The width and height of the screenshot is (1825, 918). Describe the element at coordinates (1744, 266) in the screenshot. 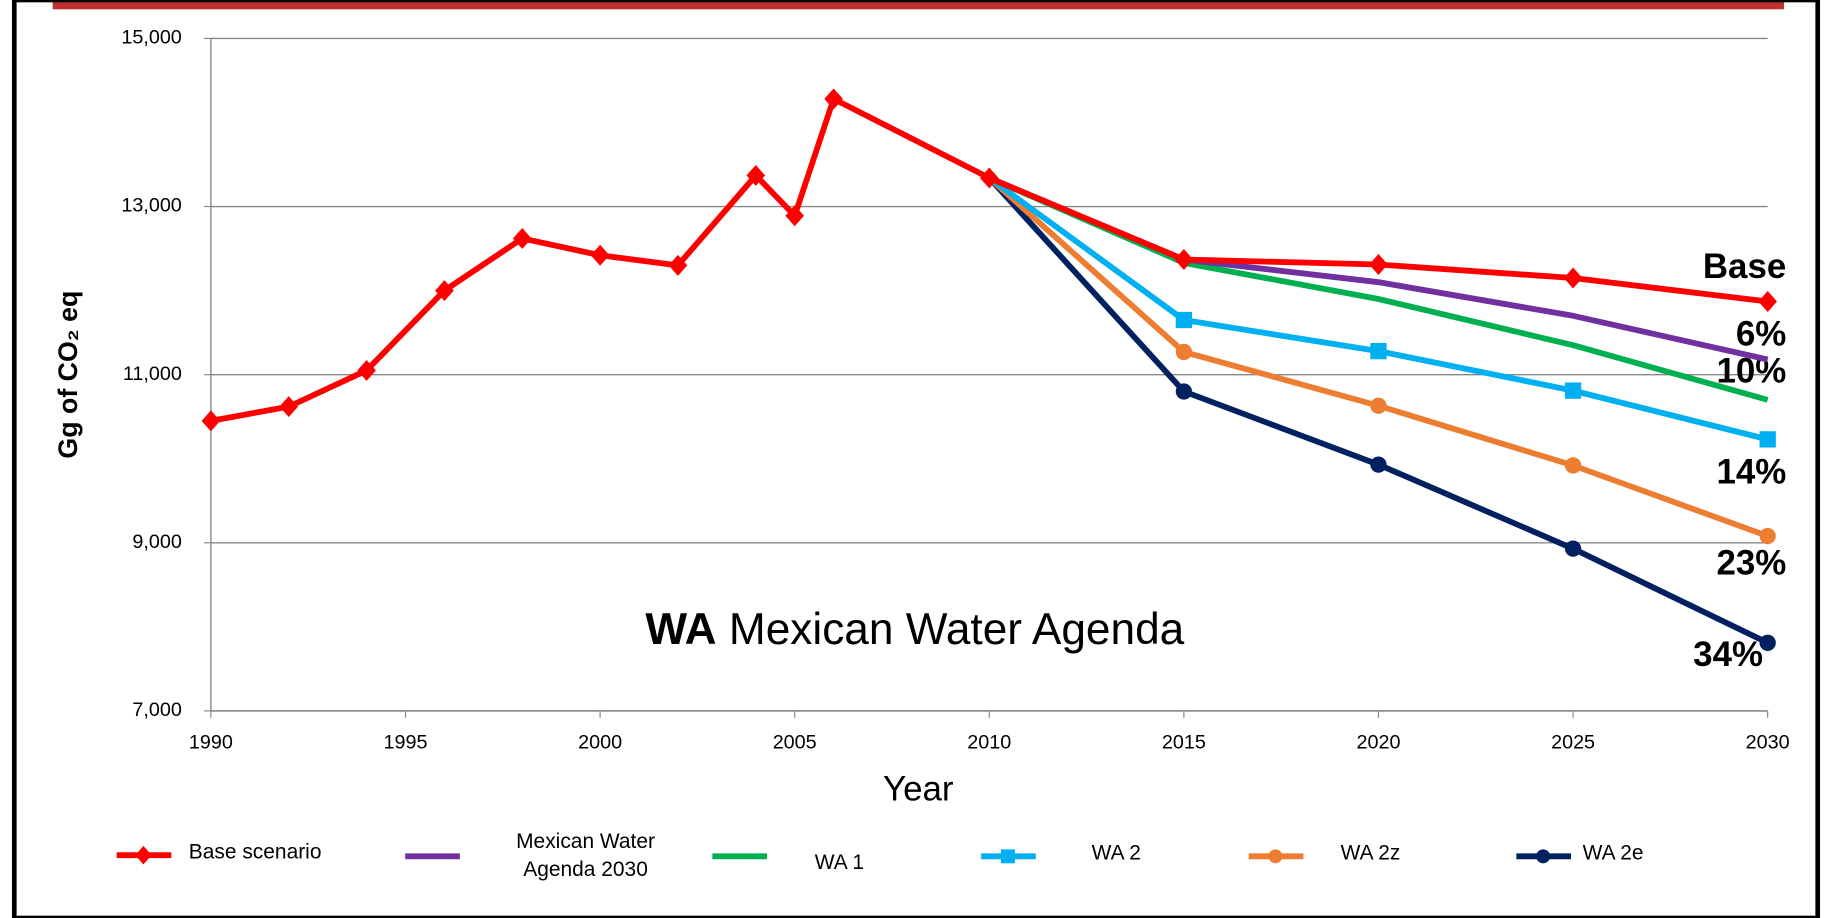

I see `end-label: Base` at that location.